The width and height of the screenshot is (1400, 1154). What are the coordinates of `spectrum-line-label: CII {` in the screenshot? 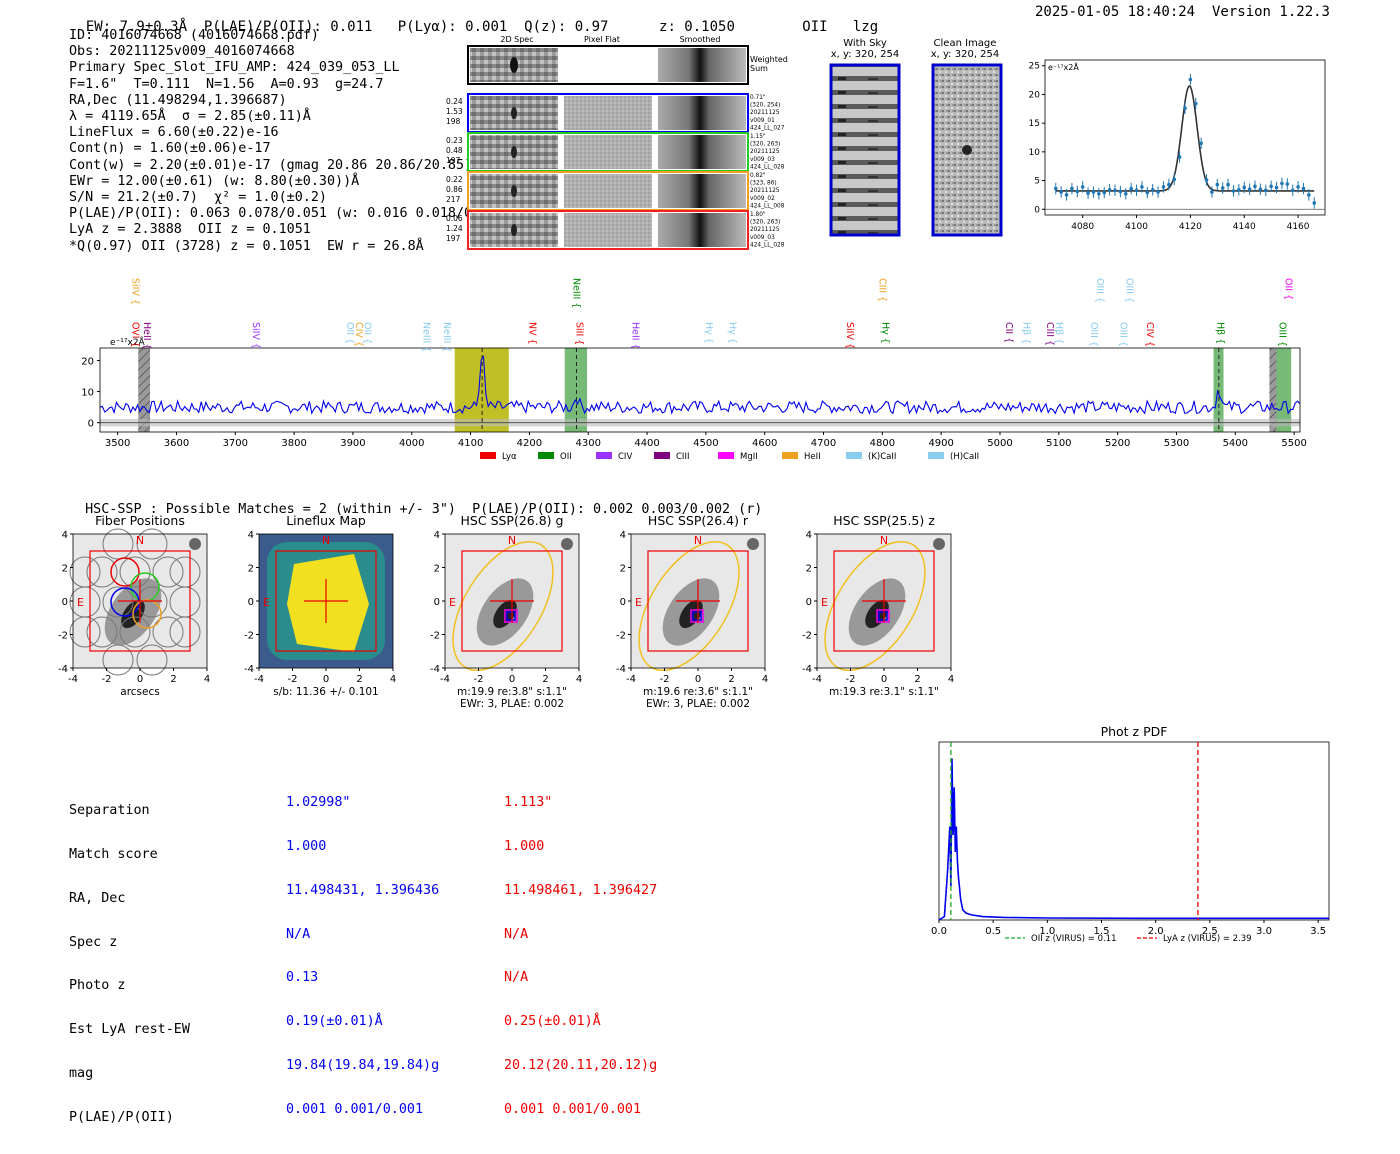 It's located at (1008, 332).